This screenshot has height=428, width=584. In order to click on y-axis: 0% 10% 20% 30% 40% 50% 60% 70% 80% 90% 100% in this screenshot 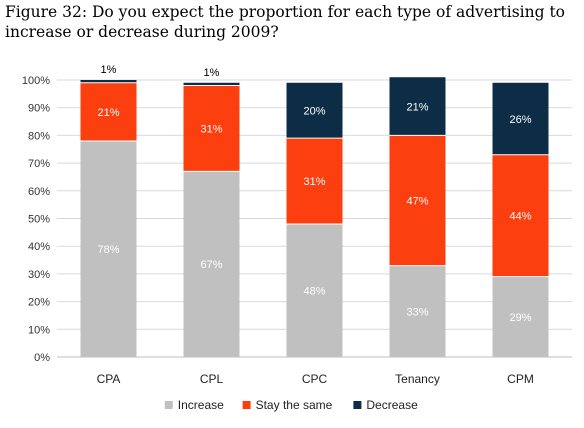, I will do `click(36, 219)`.